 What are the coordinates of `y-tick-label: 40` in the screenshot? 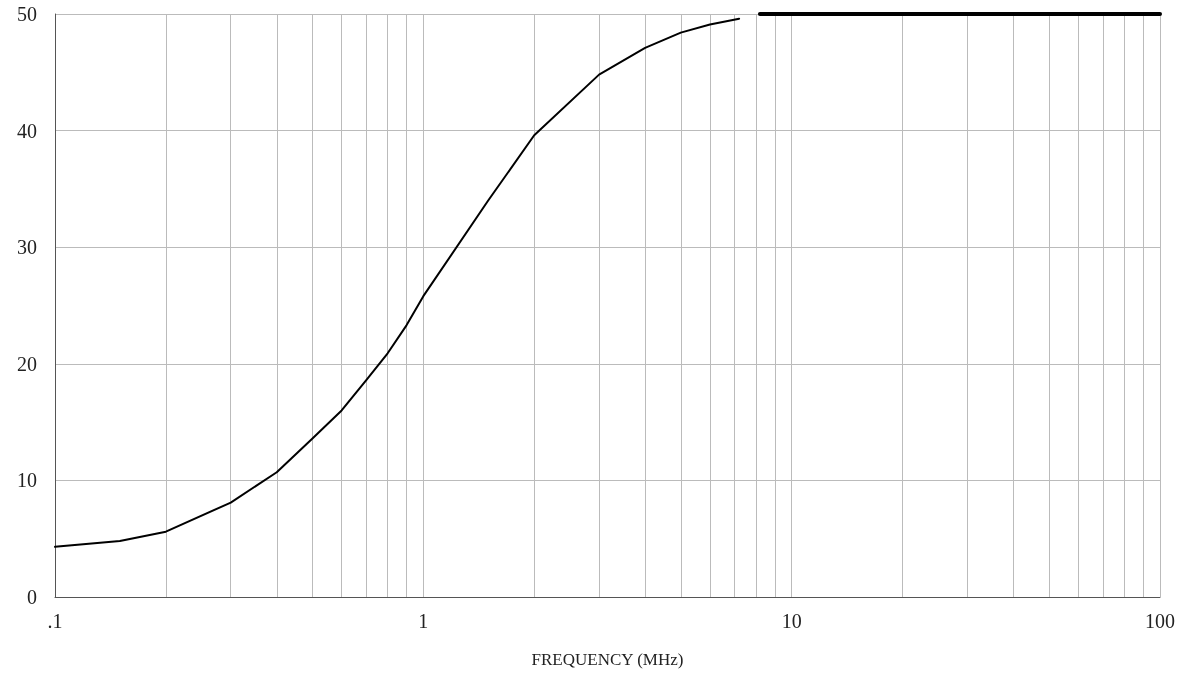 It's located at (27, 130).